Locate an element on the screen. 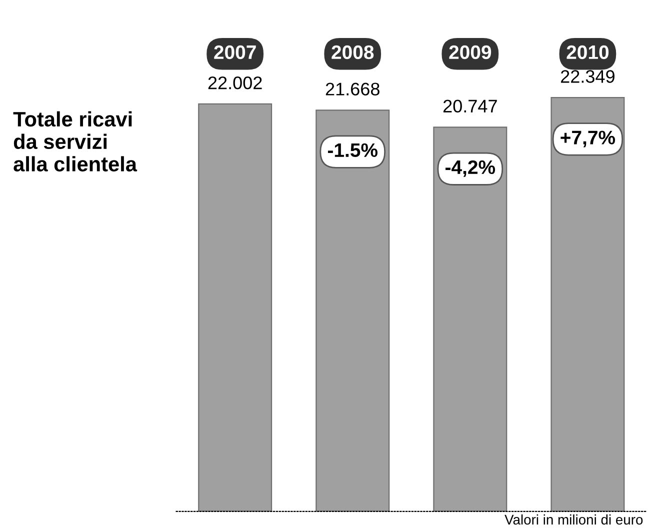 Image resolution: width=653 pixels, height=530 pixels. annotation: -1.5% is located at coordinates (353, 150).